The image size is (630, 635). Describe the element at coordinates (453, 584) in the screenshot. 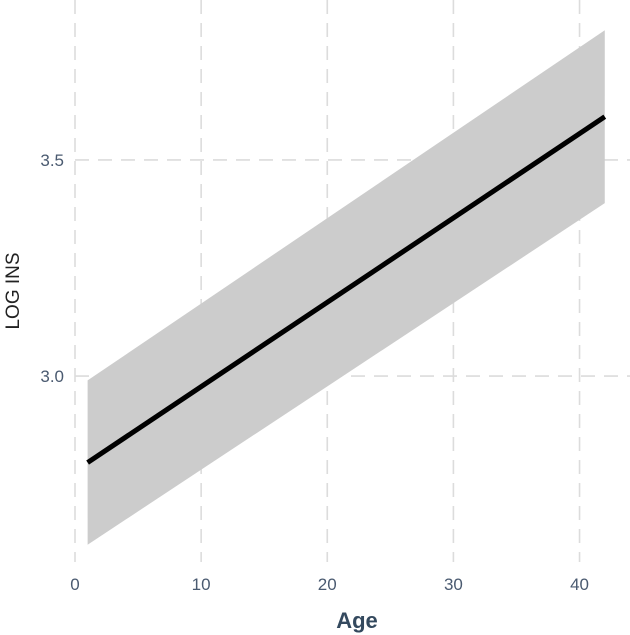

I see `x-tick-label: 30` at that location.